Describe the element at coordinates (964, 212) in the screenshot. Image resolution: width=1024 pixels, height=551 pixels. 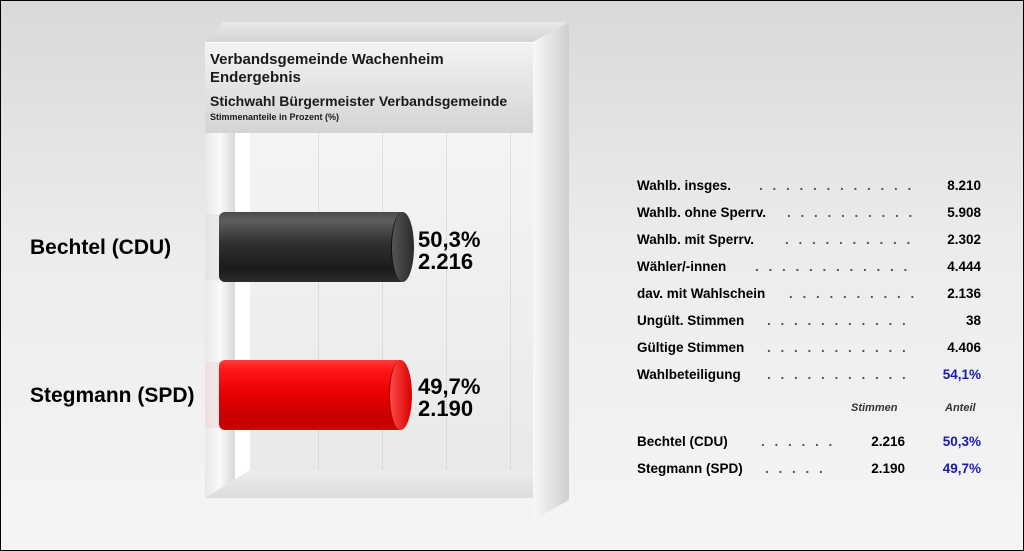
I see `stat-value: 5.908` at that location.